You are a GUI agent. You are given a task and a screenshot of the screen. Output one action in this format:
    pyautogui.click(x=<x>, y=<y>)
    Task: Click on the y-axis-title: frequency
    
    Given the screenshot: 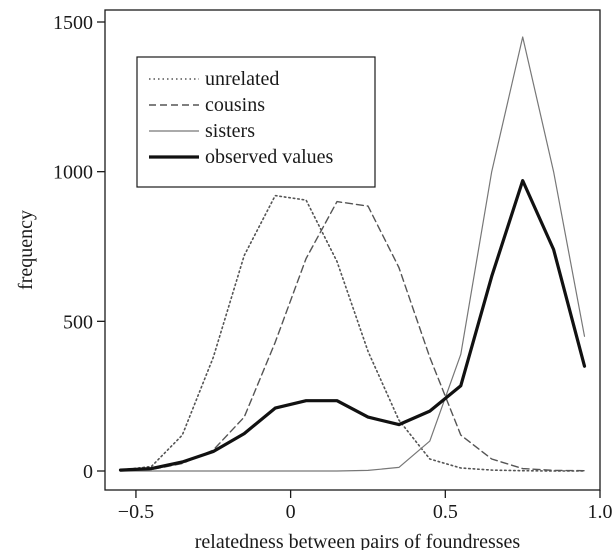 What is the action you would take?
    pyautogui.click(x=26, y=250)
    